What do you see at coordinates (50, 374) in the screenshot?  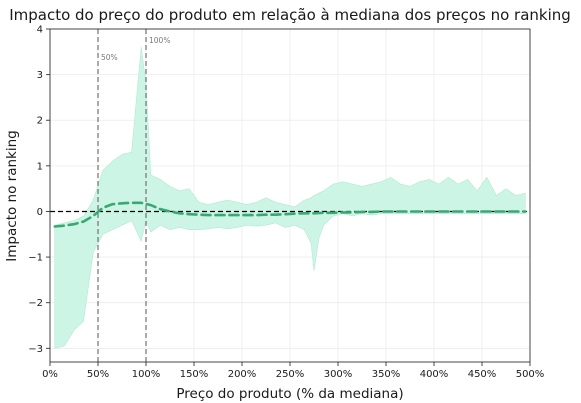 I see `x-tick-label: 0%` at bounding box center [50, 374].